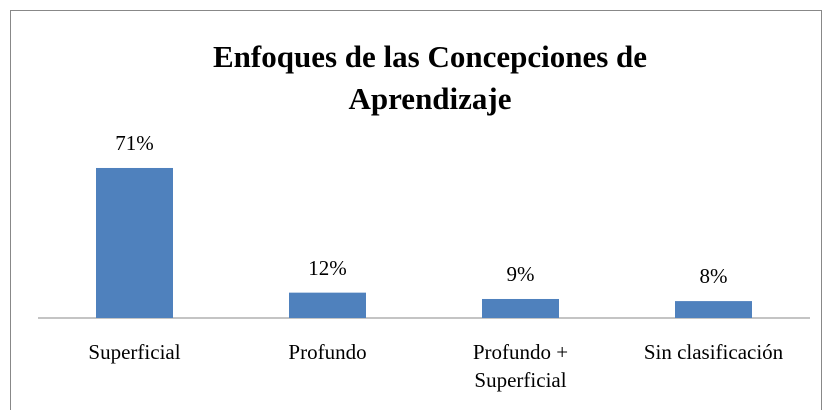 The height and width of the screenshot is (410, 825). What do you see at coordinates (327, 267) in the screenshot?
I see `value-label: 12%` at bounding box center [327, 267].